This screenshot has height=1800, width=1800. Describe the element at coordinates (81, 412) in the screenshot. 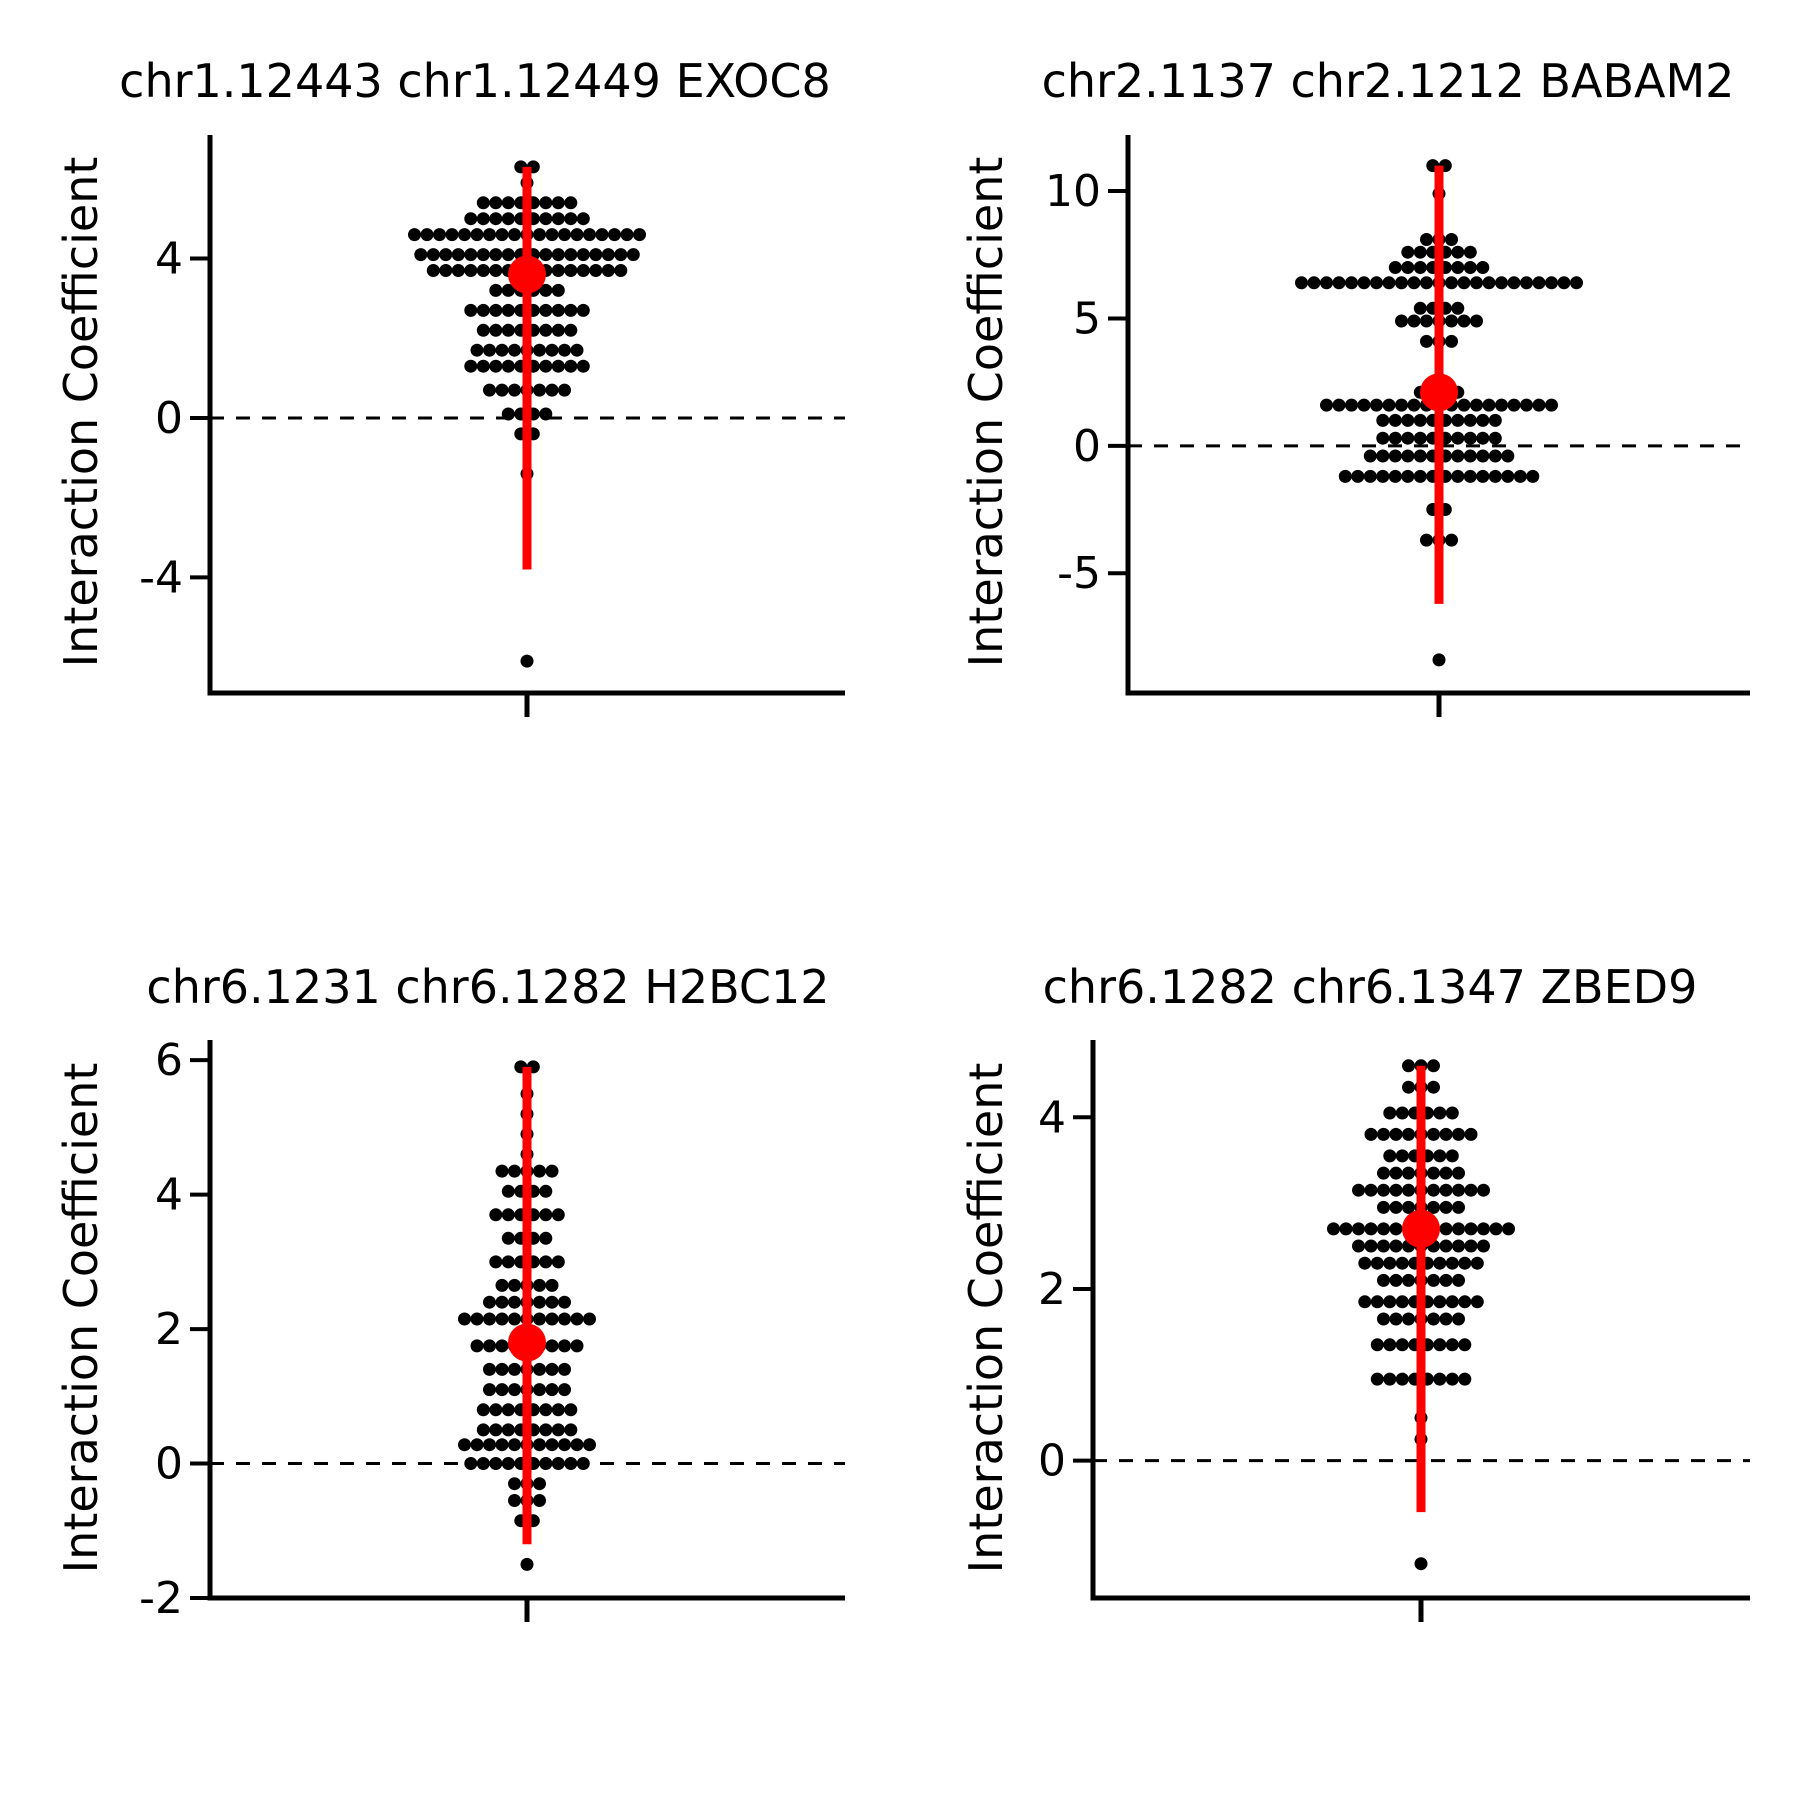

I see `y-axis-label: Interaction Coefficient` at that location.